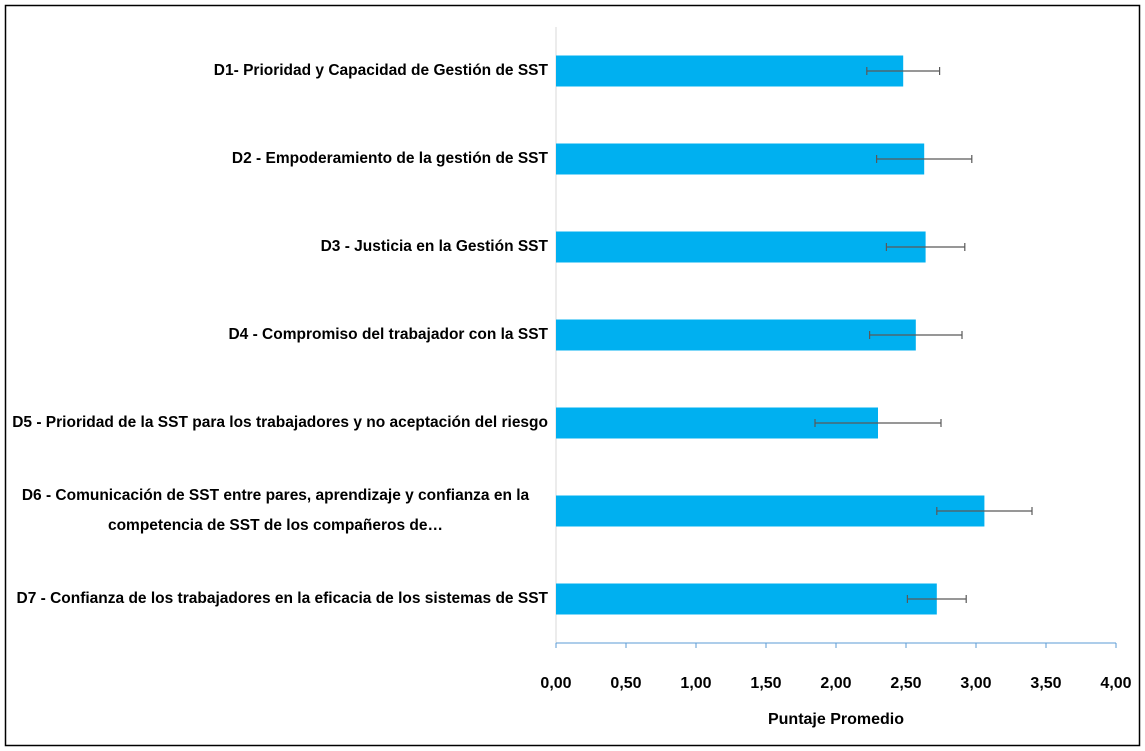 Image resolution: width=1145 pixels, height=751 pixels. I want to click on x-tick-label: 0,50, so click(625, 683).